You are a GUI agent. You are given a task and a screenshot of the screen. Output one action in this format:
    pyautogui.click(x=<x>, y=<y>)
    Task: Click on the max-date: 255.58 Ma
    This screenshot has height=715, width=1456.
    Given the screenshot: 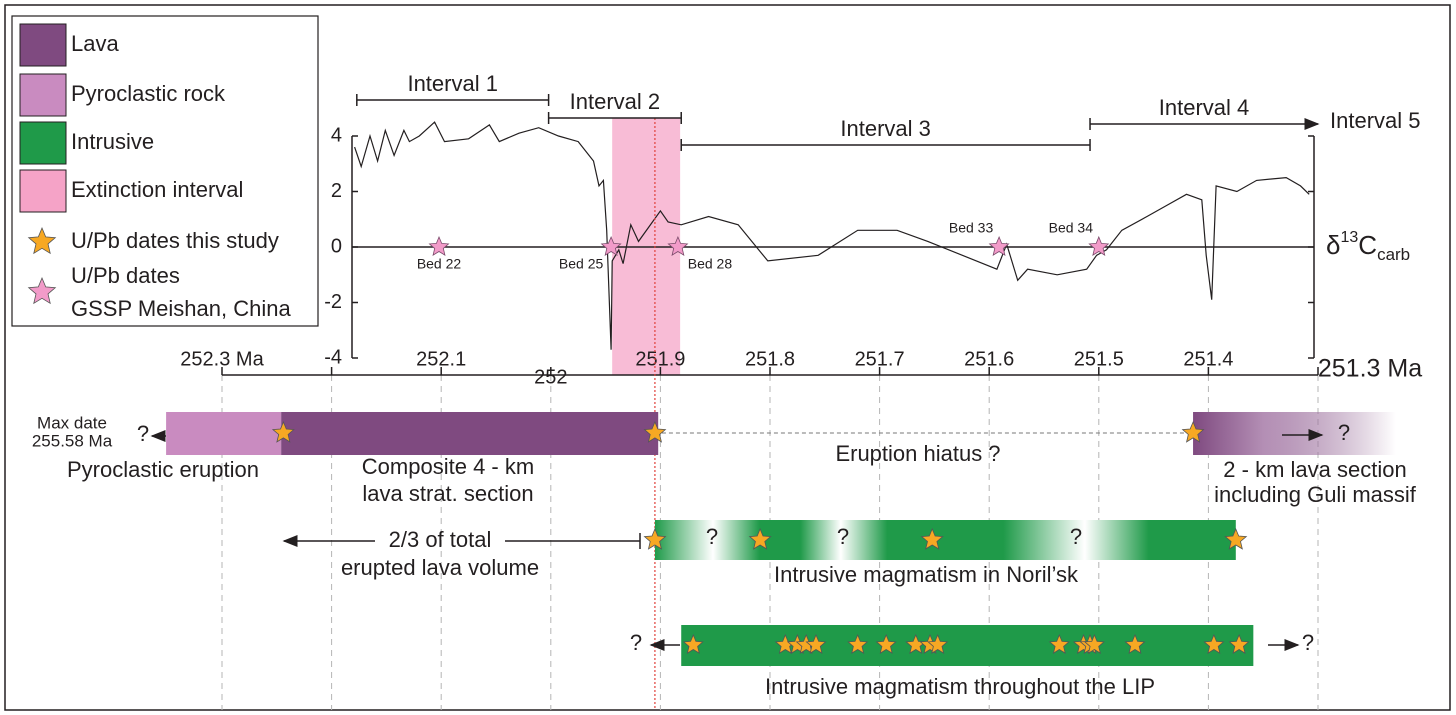 What is the action you would take?
    pyautogui.click(x=72, y=440)
    